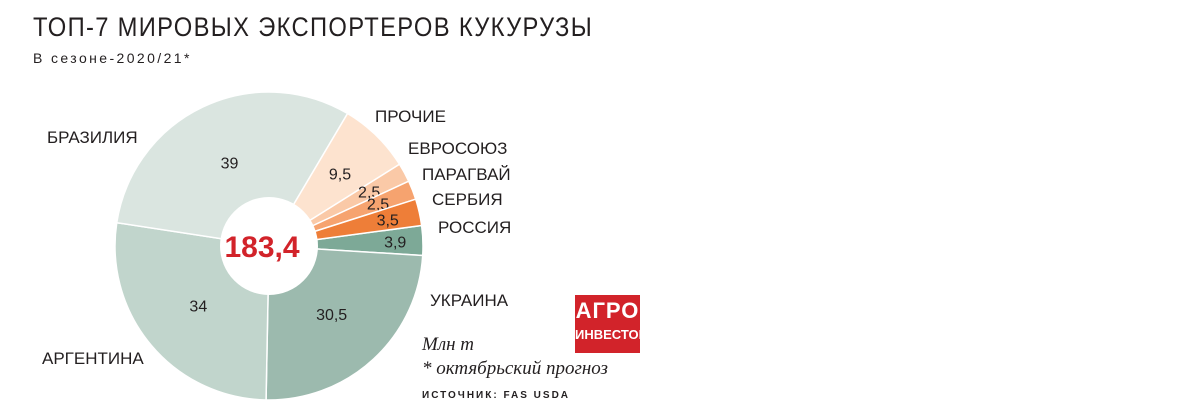  Describe the element at coordinates (93, 358) in the screenshot. I see `category-label-argentina: АРГЕНТИНА` at that location.